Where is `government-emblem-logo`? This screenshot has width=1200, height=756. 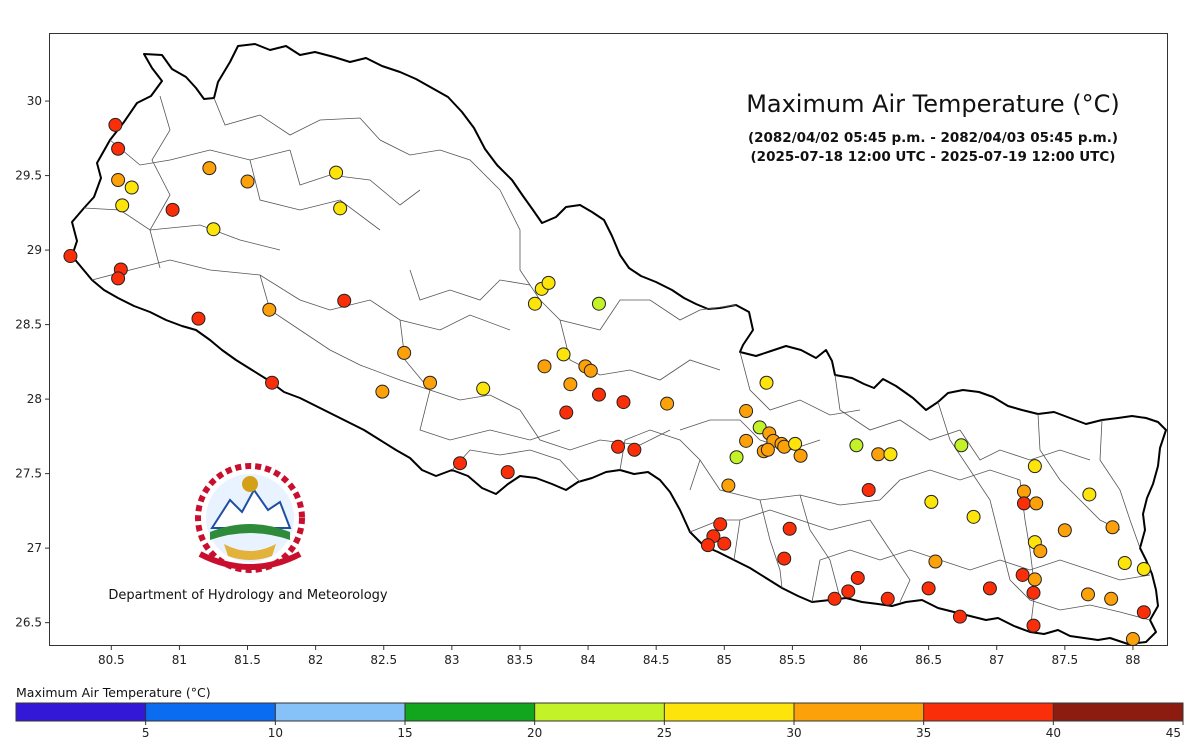
government-emblem-logo is located at coordinates (250, 518).